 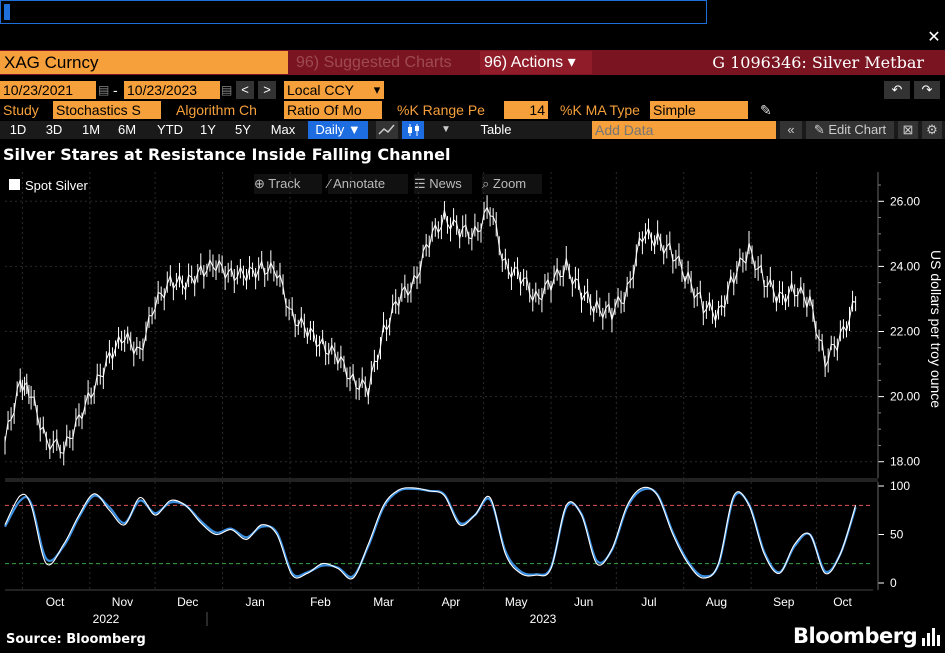 I want to click on add-data-input, so click(x=684, y=130).